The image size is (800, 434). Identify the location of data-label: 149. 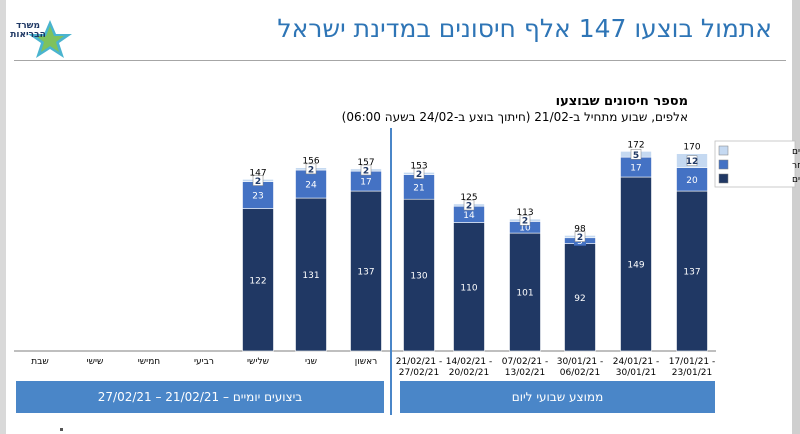
(635, 266).